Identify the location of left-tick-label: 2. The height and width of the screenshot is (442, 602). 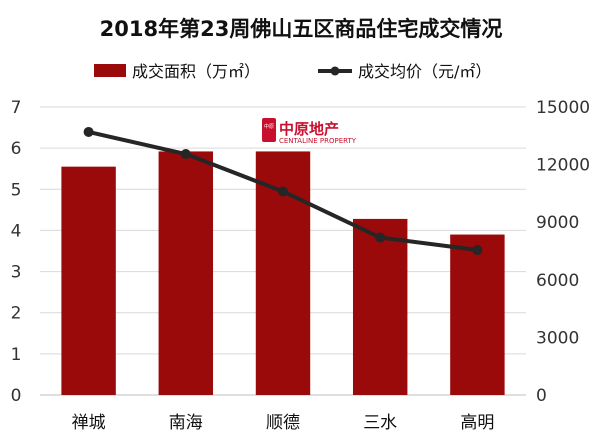
(16, 314).